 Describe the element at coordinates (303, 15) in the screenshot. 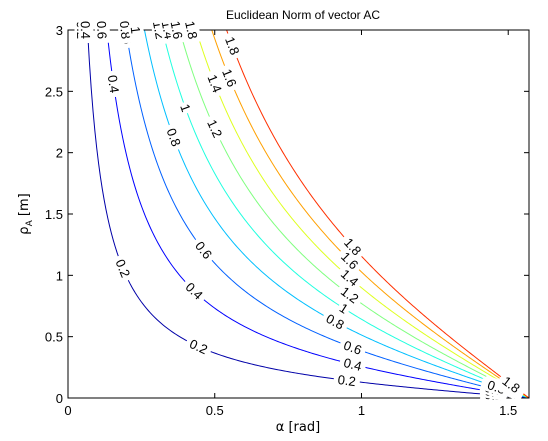

I see `chart-title: Euclidean Norm of vector AC` at that location.